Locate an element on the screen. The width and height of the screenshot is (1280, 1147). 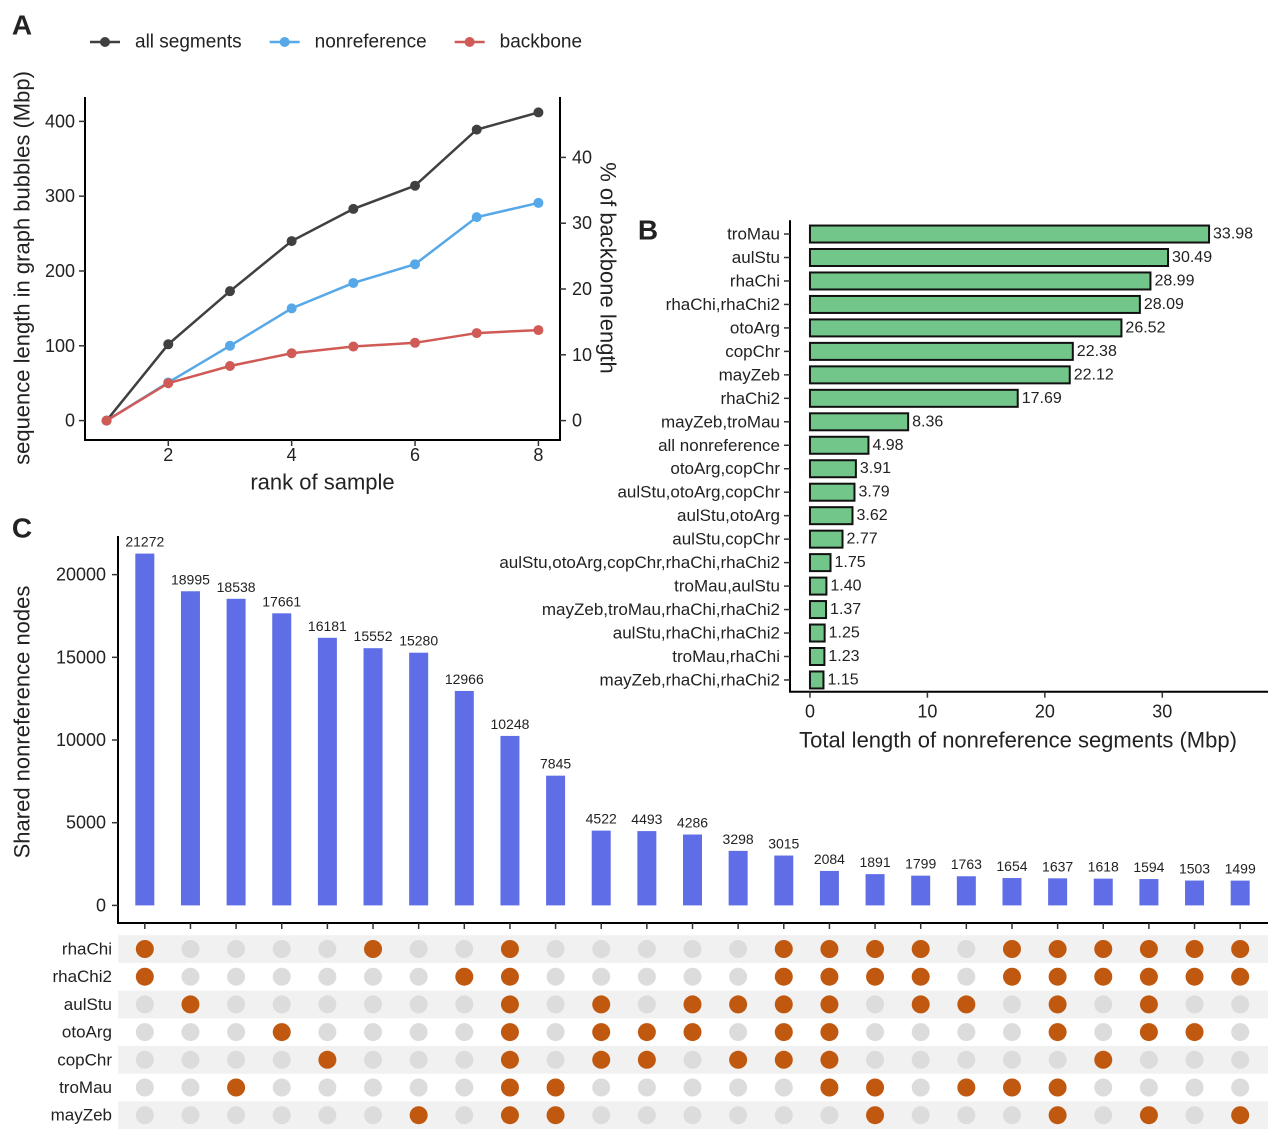
y-tick-label: aulStu,otoArg,copChr,rhaChi,rhaChi2 is located at coordinates (639, 562).